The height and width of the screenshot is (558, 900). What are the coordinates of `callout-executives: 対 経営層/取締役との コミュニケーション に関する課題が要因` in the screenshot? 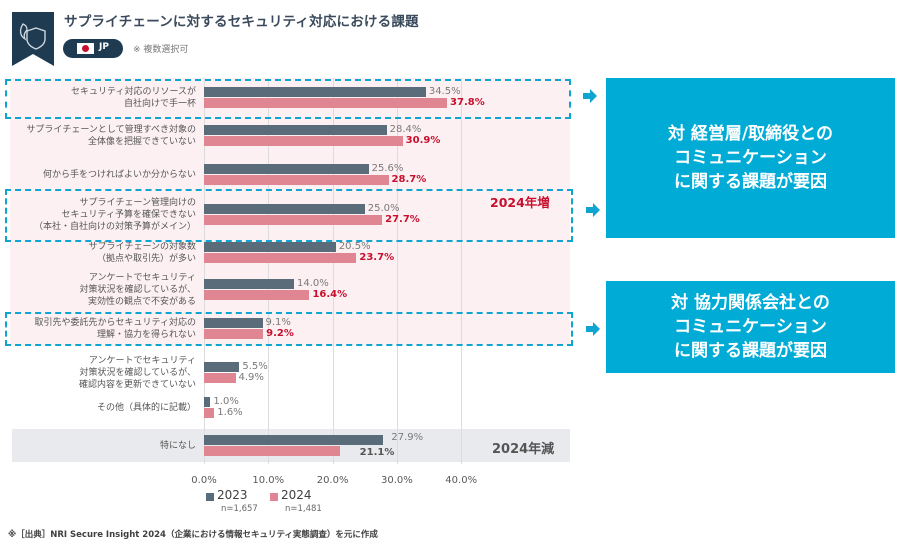 It's located at (750, 158).